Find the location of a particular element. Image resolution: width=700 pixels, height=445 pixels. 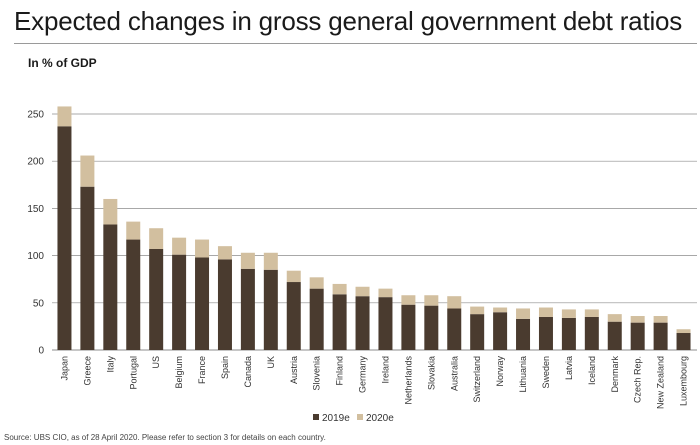

x-category-label: Italy is located at coordinates (110, 364).